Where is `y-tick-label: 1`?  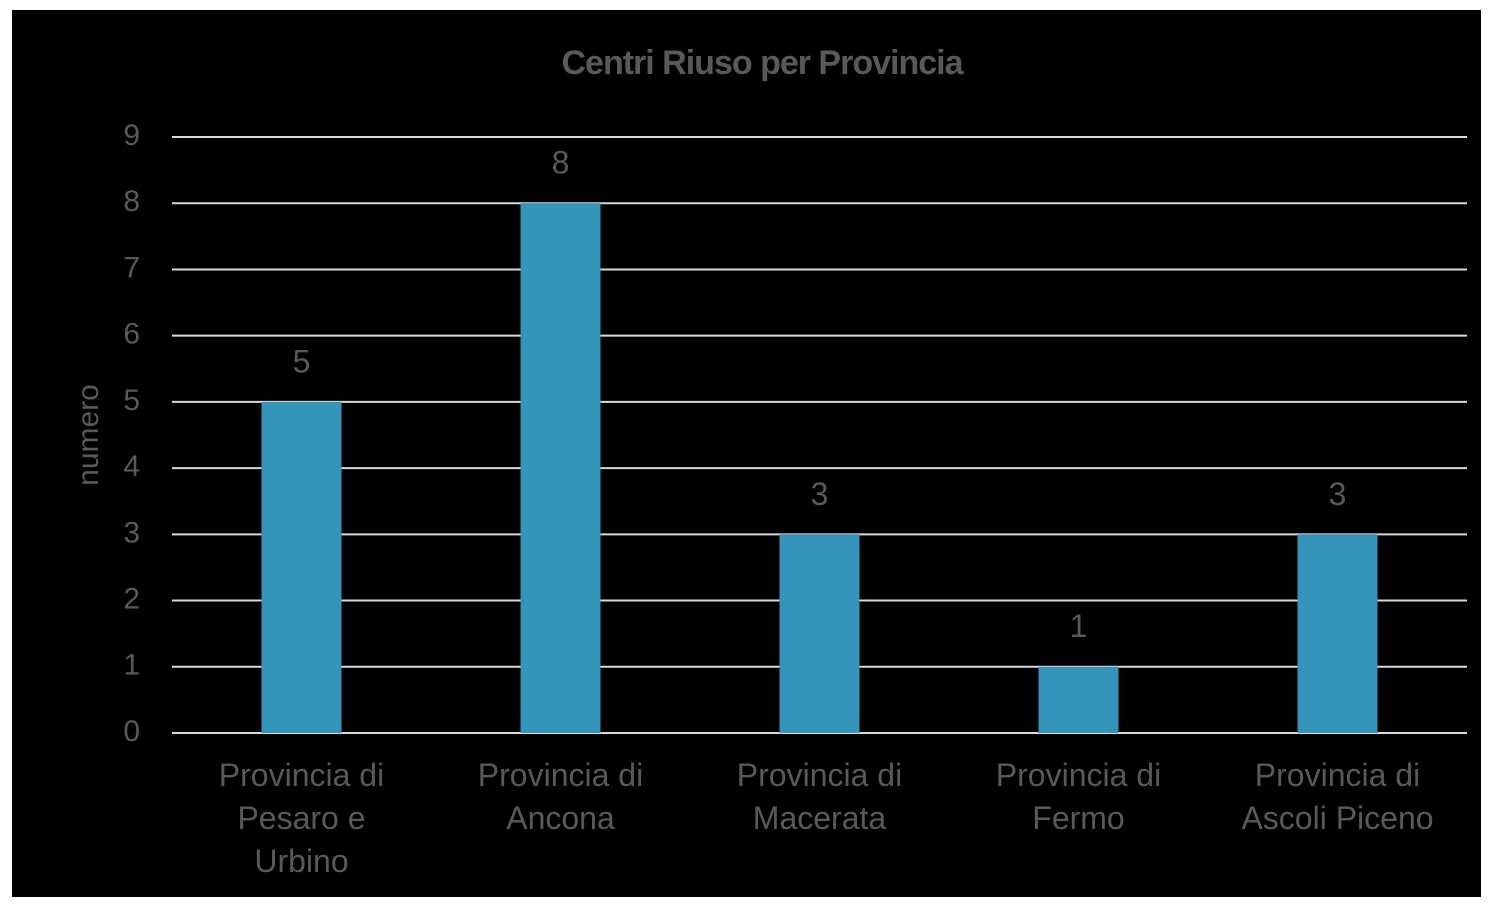 y-tick-label: 1 is located at coordinates (131, 665).